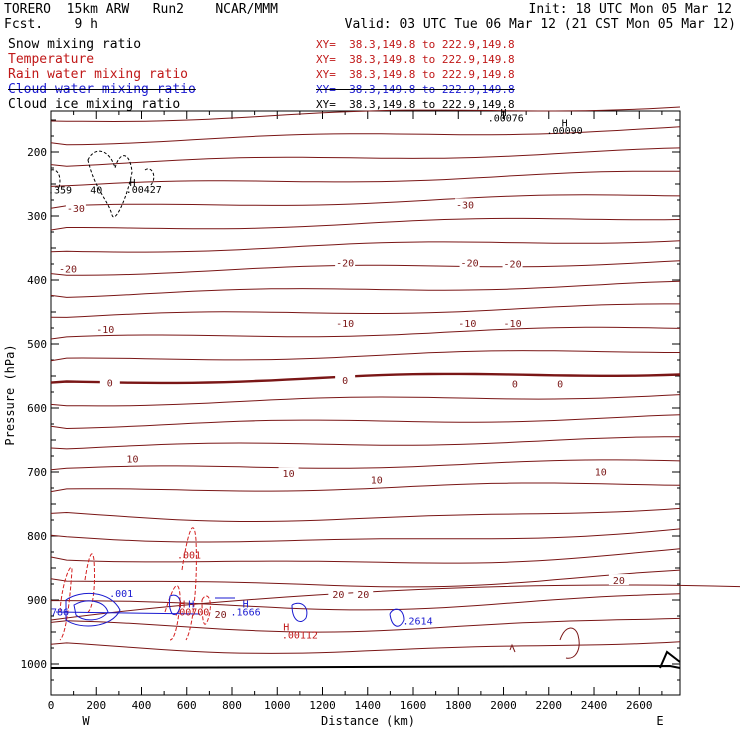 Image resolution: width=740 pixels, height=740 pixels. I want to click on x-right-end-label: E, so click(659, 721).